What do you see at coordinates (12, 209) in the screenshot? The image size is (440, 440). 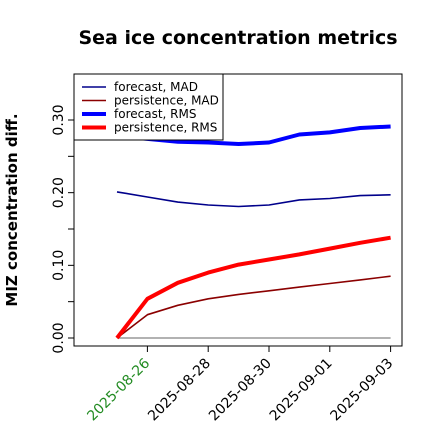 I see `y-axis-label: MIZ concentration diff.` at bounding box center [12, 209].